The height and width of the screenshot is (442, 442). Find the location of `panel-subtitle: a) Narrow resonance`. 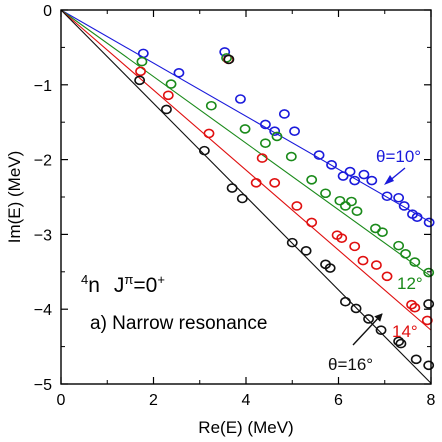

panel-subtitle: a) Narrow resonance is located at coordinates (178, 323).